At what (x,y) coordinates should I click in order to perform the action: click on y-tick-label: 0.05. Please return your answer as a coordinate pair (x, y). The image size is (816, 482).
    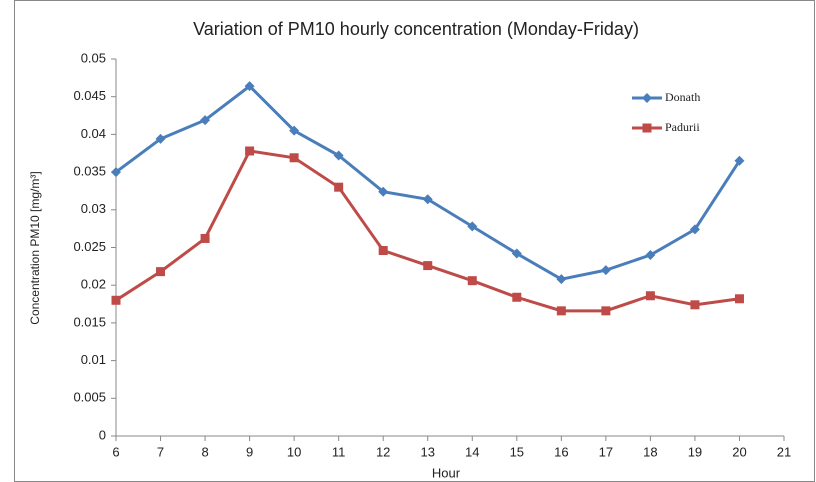
    Looking at the image, I should click on (93, 57).